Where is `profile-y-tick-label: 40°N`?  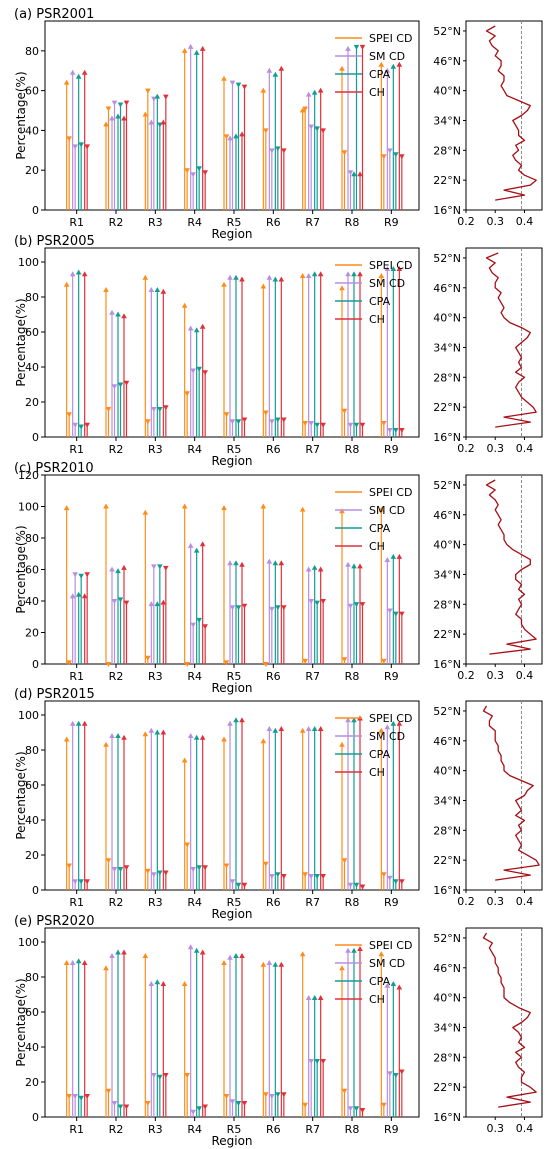
profile-y-tick-label: 40°N is located at coordinates (447, 998).